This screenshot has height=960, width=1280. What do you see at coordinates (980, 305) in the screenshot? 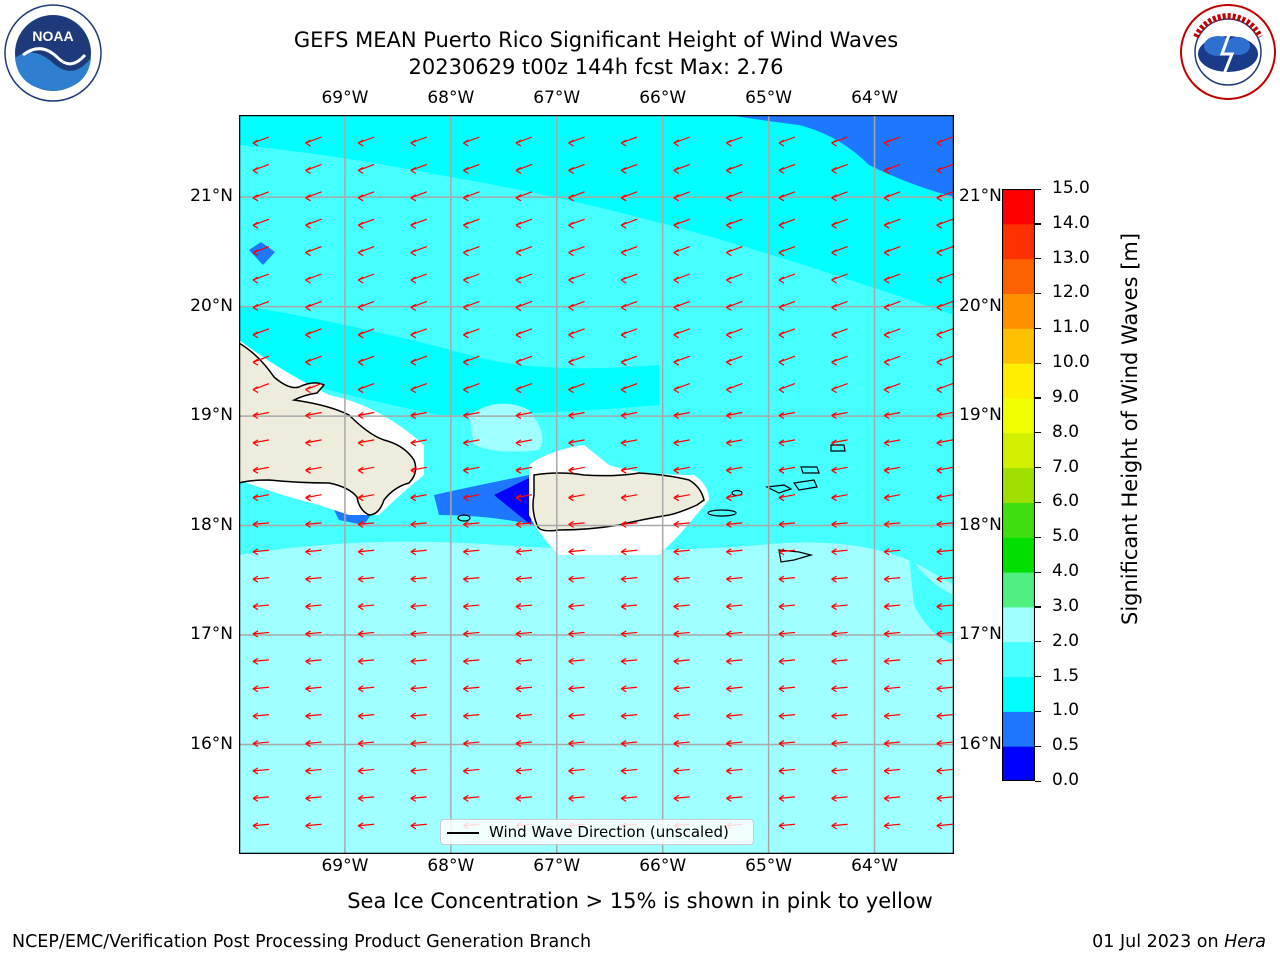
I see `lat-label-right: 20°N` at bounding box center [980, 305].